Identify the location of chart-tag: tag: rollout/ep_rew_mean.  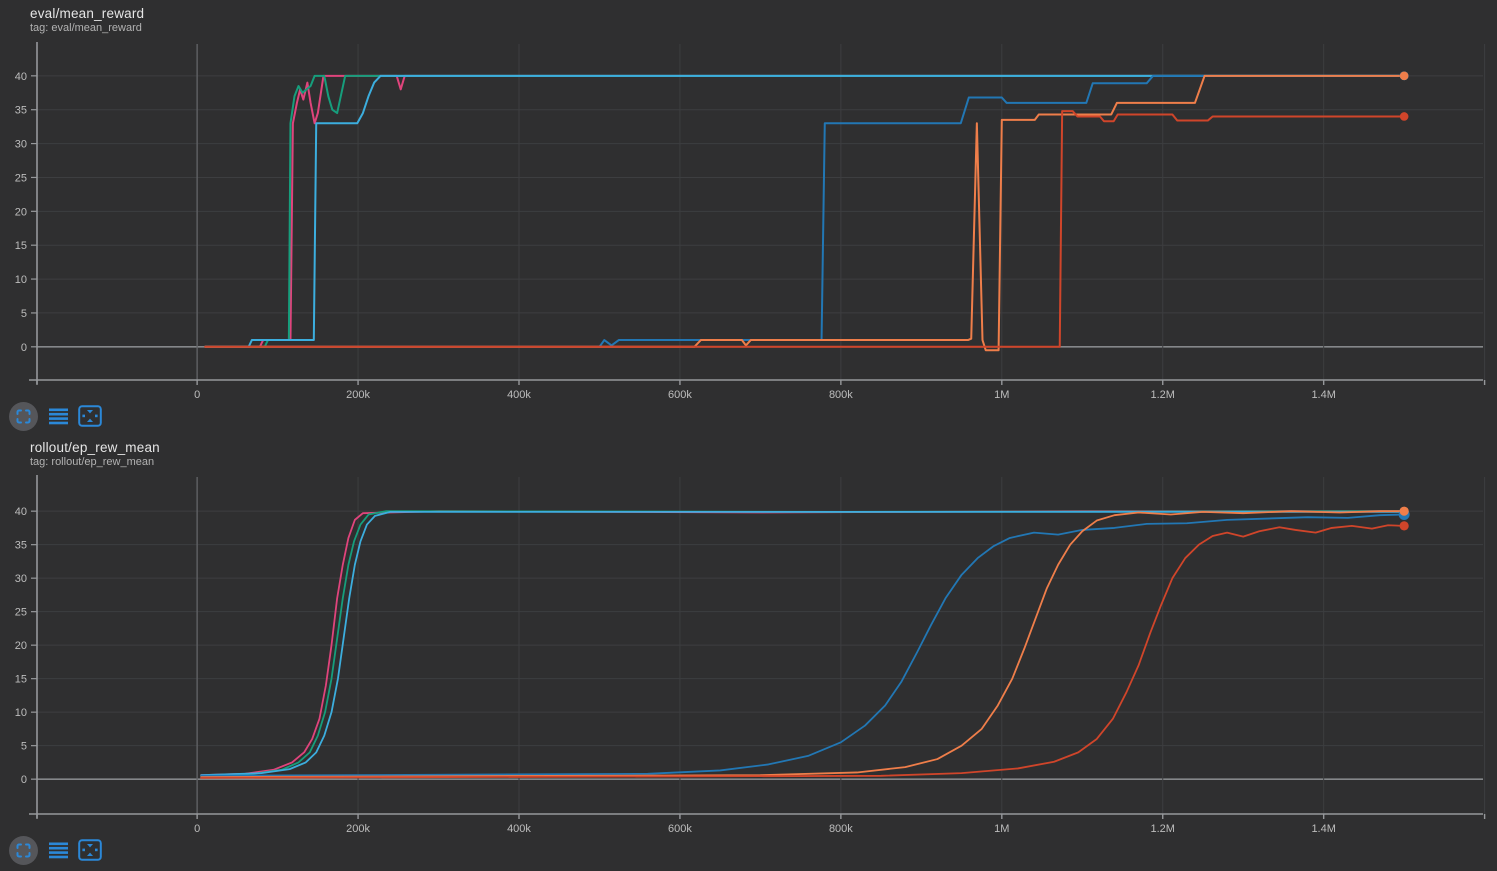
(92, 462).